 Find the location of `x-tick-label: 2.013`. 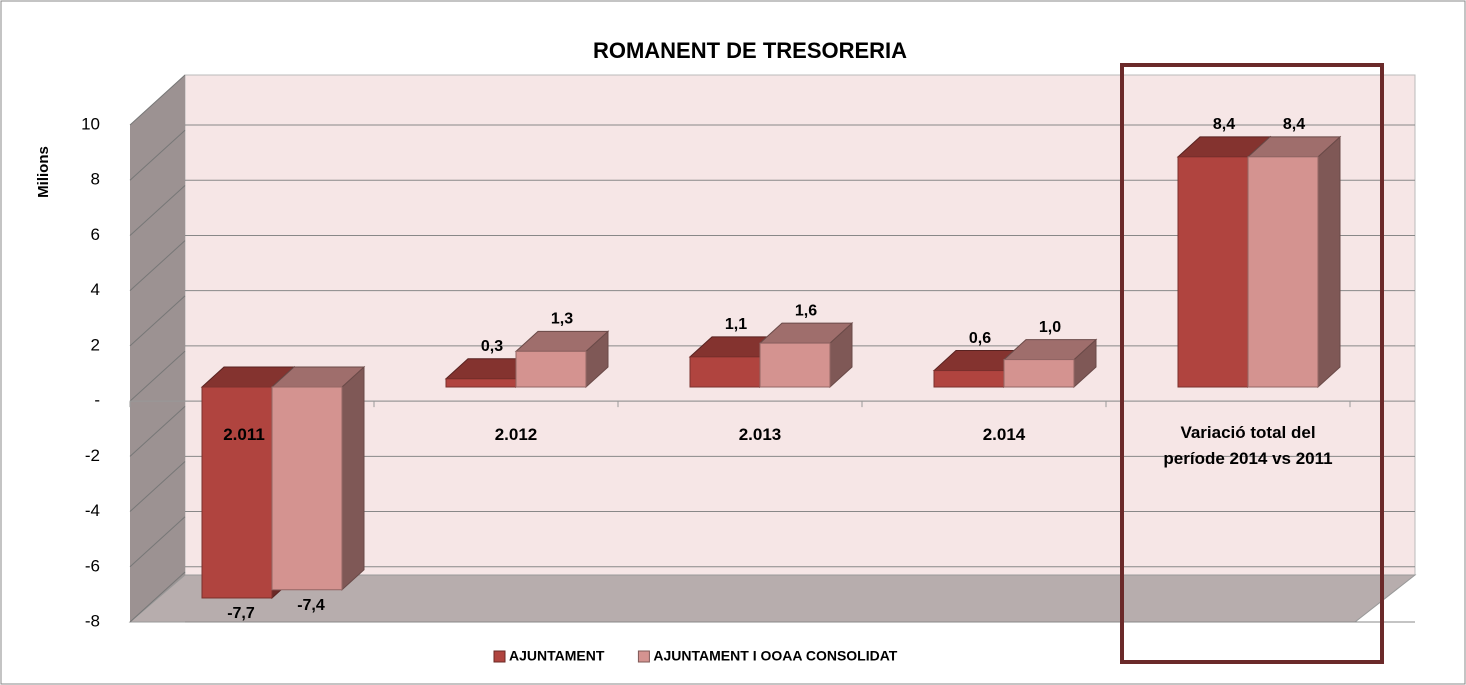

x-tick-label: 2.013 is located at coordinates (760, 434).